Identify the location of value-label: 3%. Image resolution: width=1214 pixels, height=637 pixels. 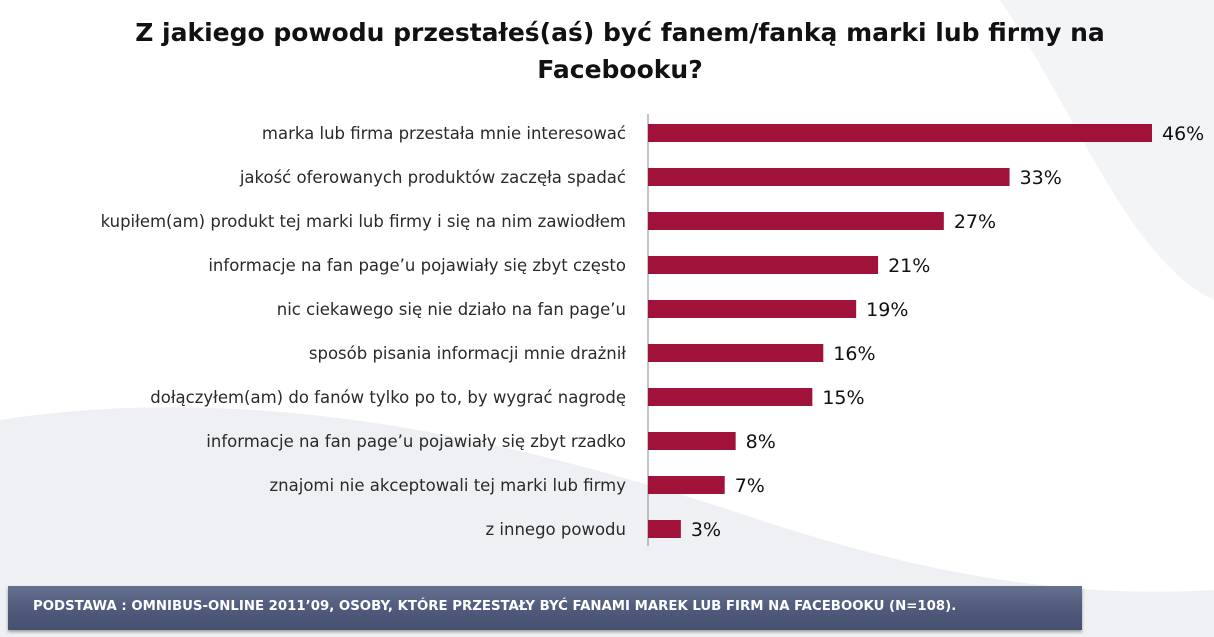
(706, 530).